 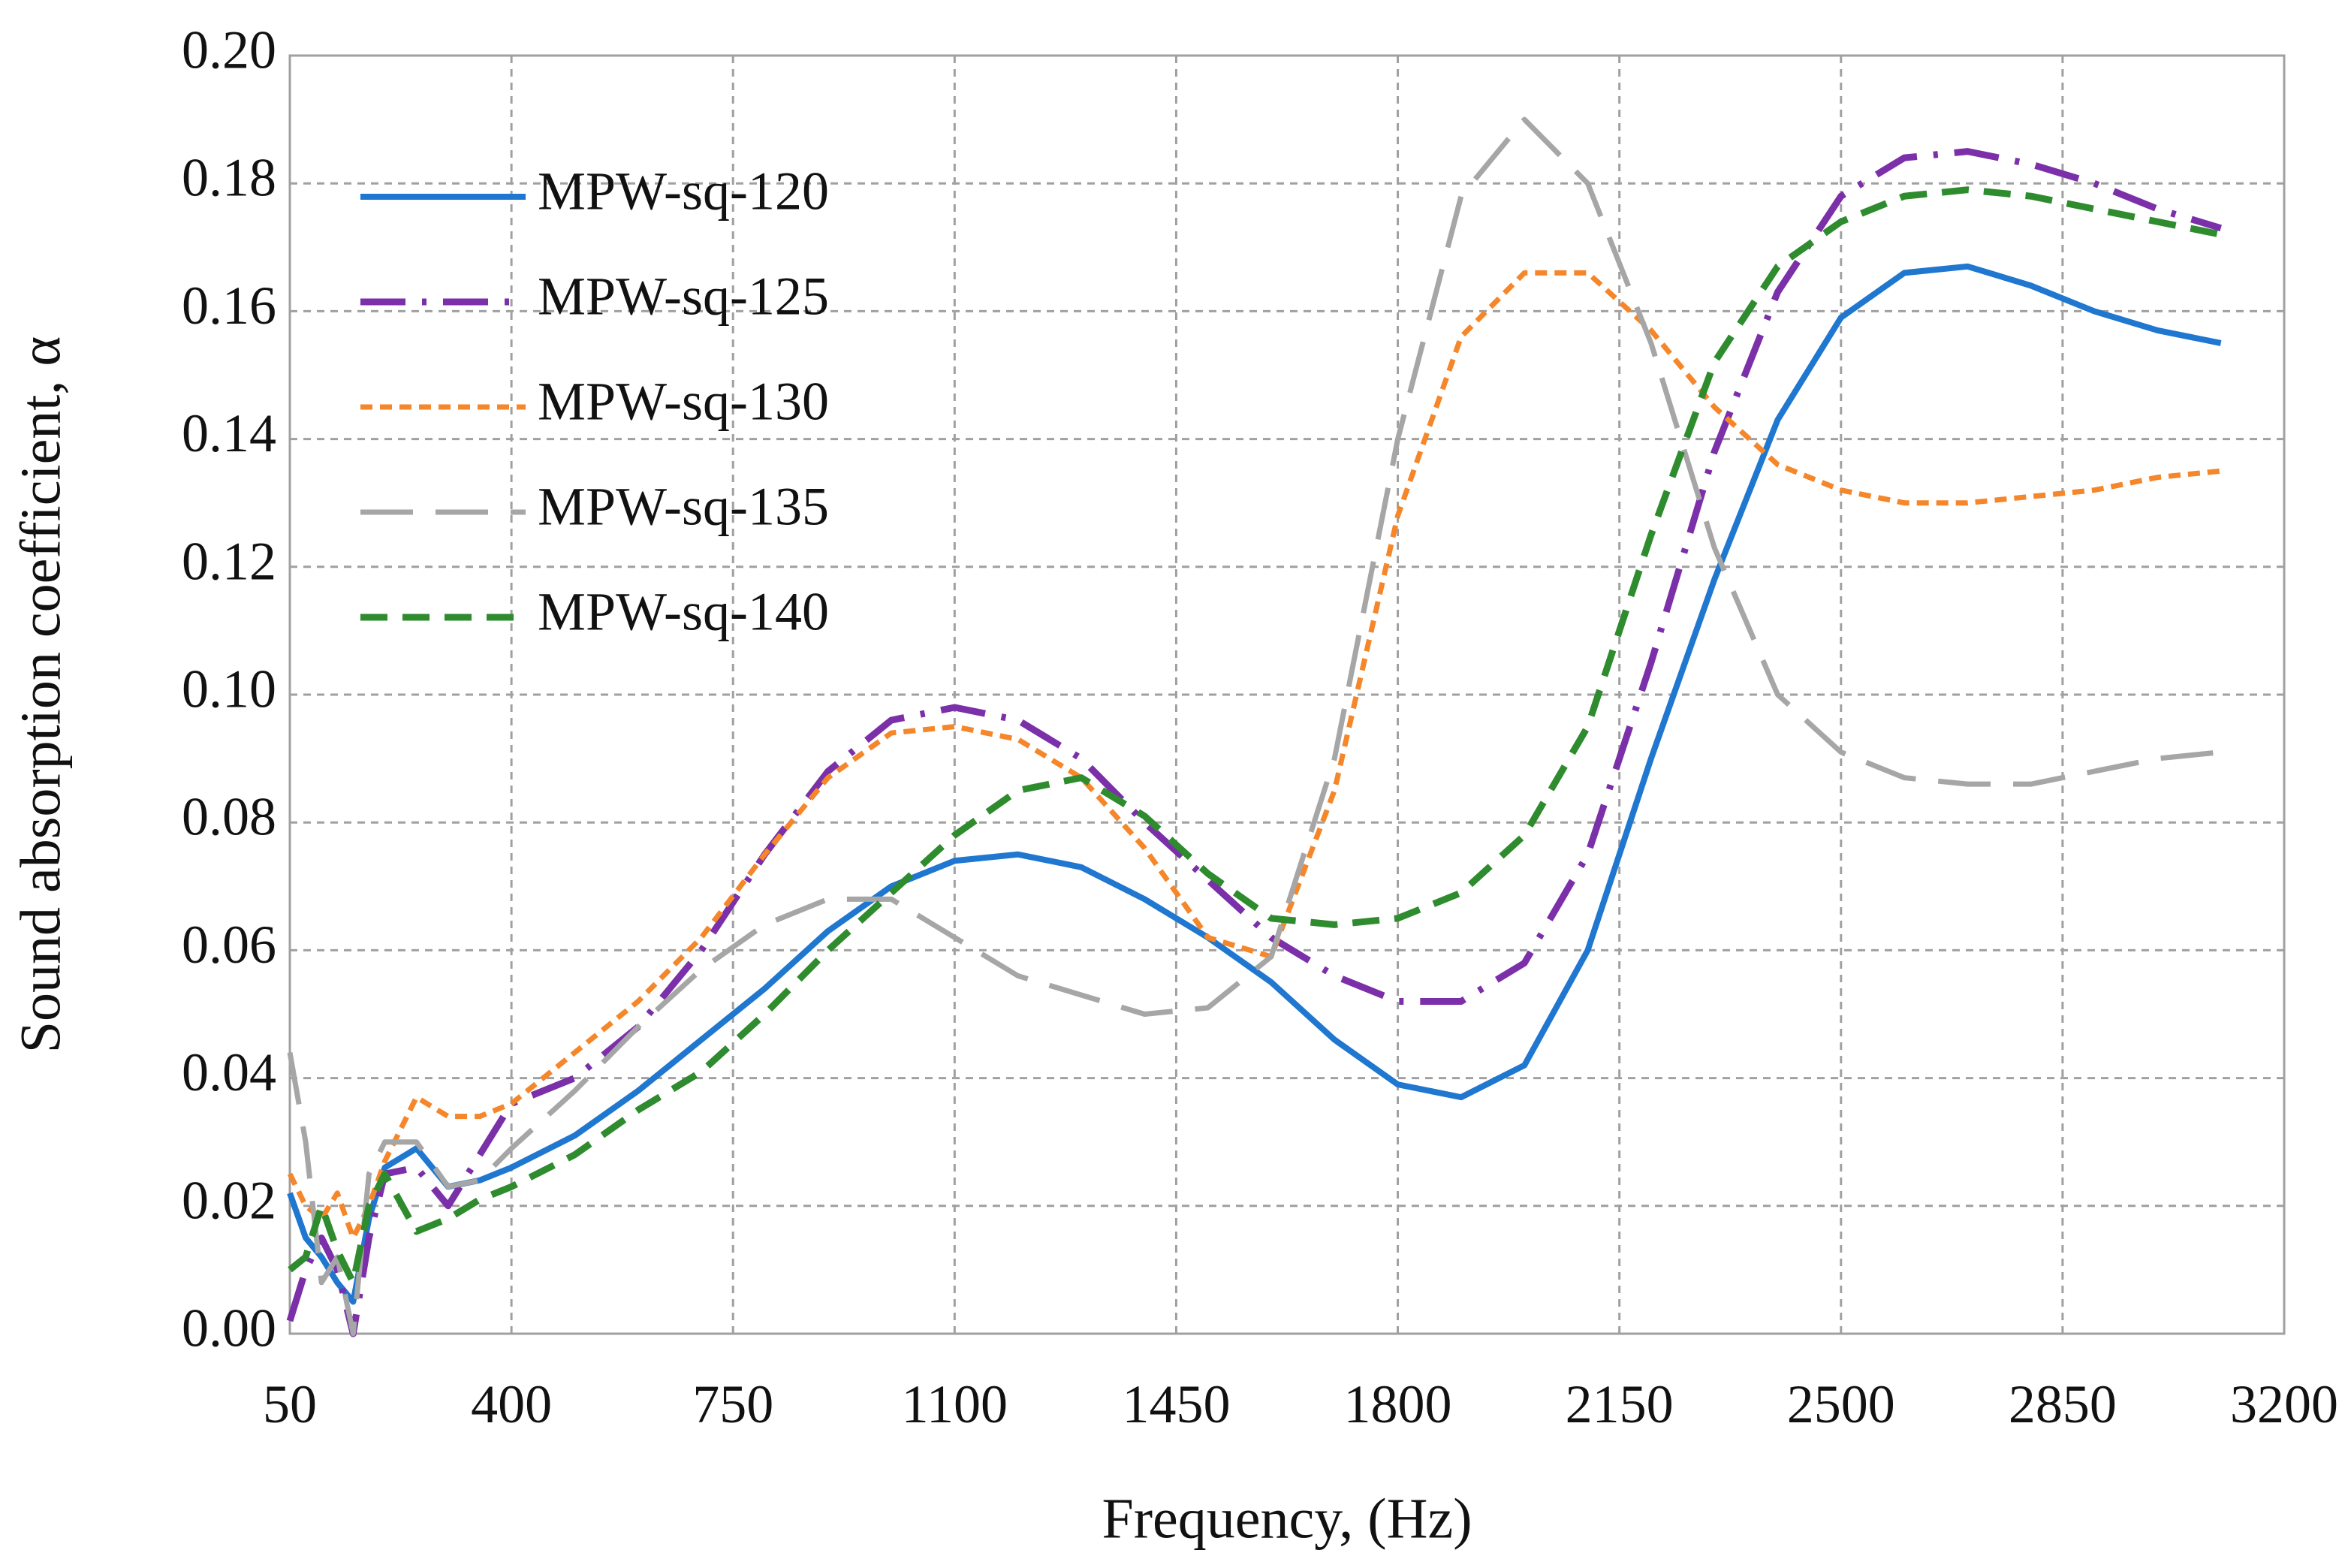 What do you see at coordinates (229, 817) in the screenshot?
I see `y-tick-label: 0.08` at bounding box center [229, 817].